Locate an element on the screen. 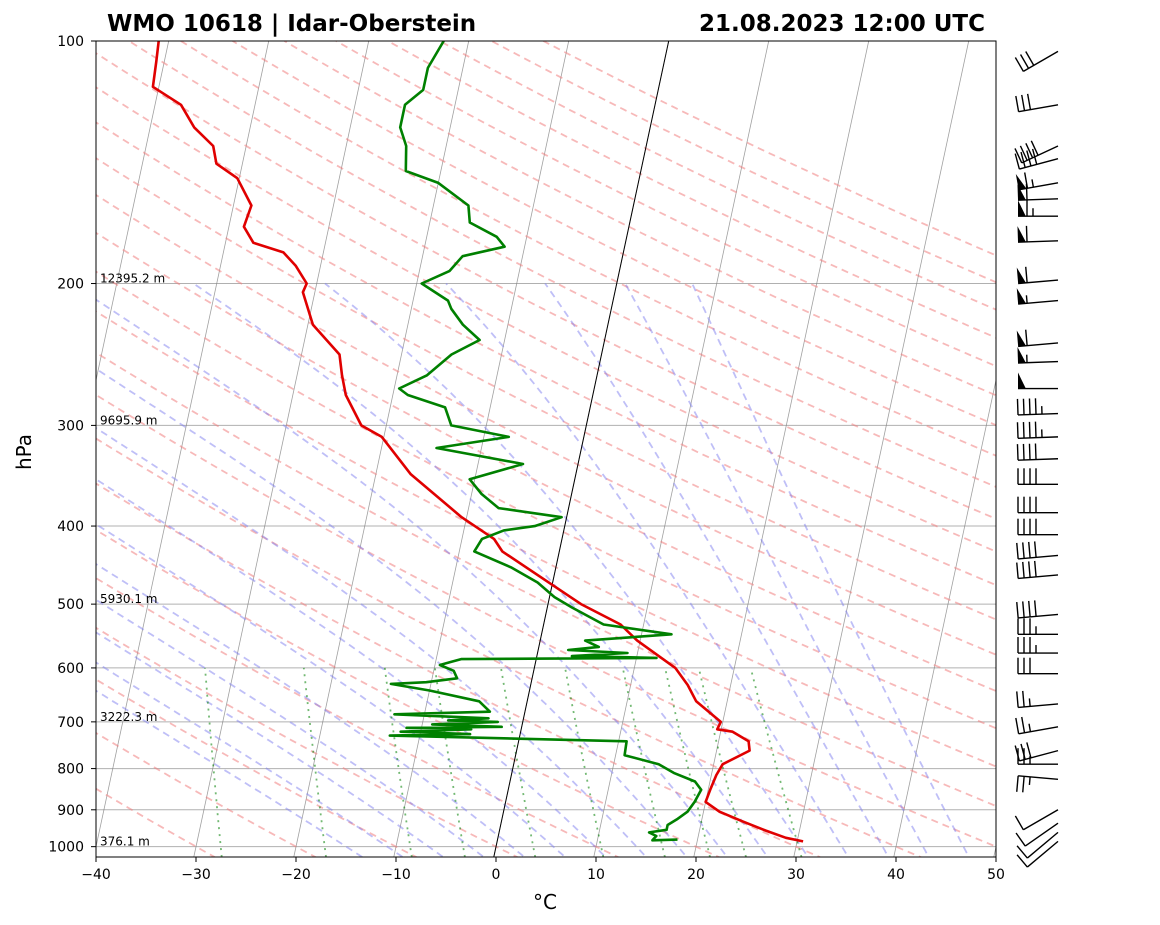 This screenshot has height=925, width=1160. y-tick-label: 300 is located at coordinates (70, 426).